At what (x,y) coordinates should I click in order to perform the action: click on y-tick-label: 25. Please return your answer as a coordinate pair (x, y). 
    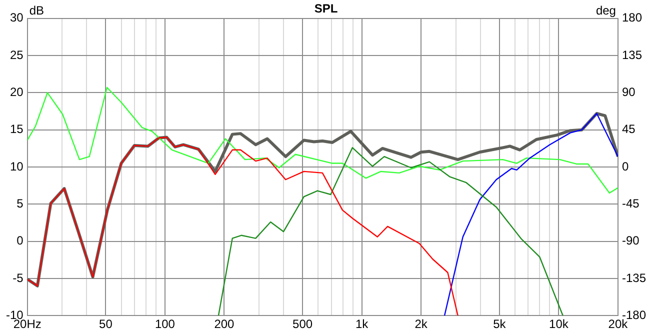
    Looking at the image, I should click on (17, 55).